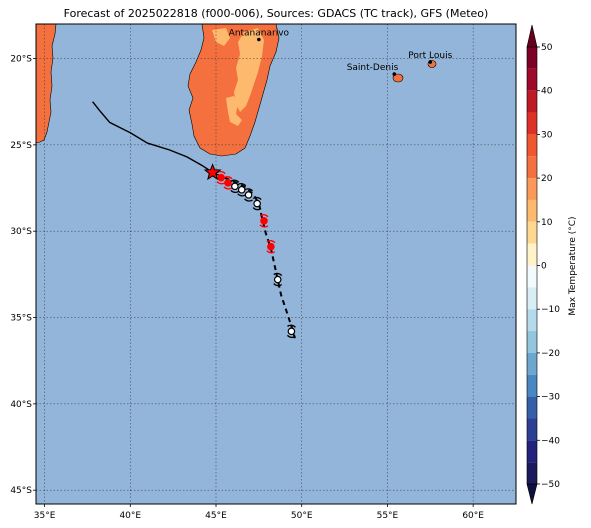 The image size is (591, 528). What do you see at coordinates (398, 78) in the screenshot?
I see `reunion-island` at bounding box center [398, 78].